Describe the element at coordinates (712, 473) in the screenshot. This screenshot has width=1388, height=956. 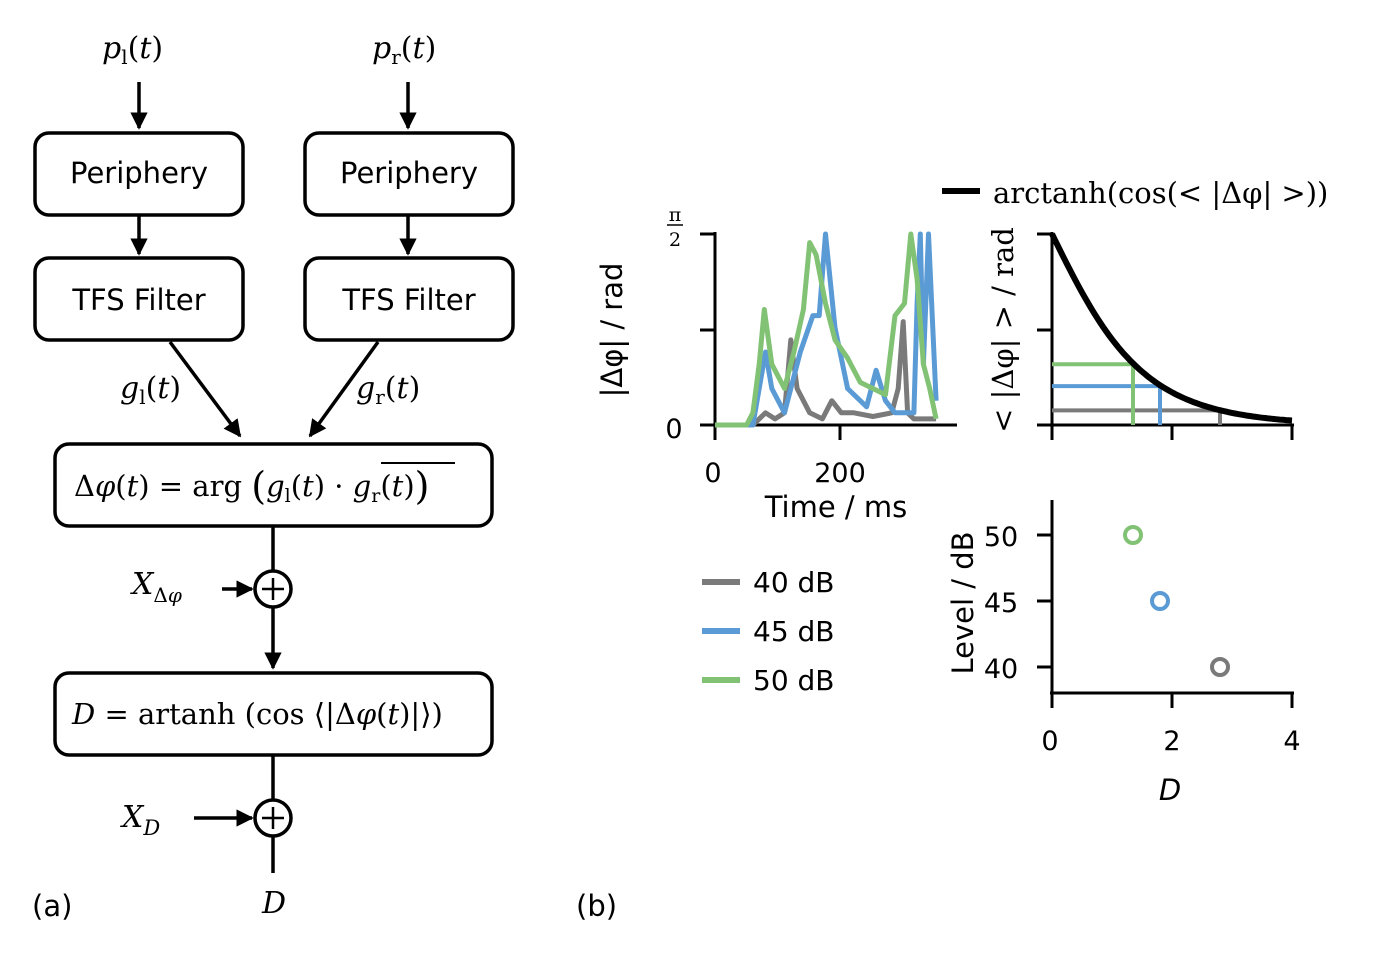
I see `time-plot-xtick-0-label: 0` at that location.